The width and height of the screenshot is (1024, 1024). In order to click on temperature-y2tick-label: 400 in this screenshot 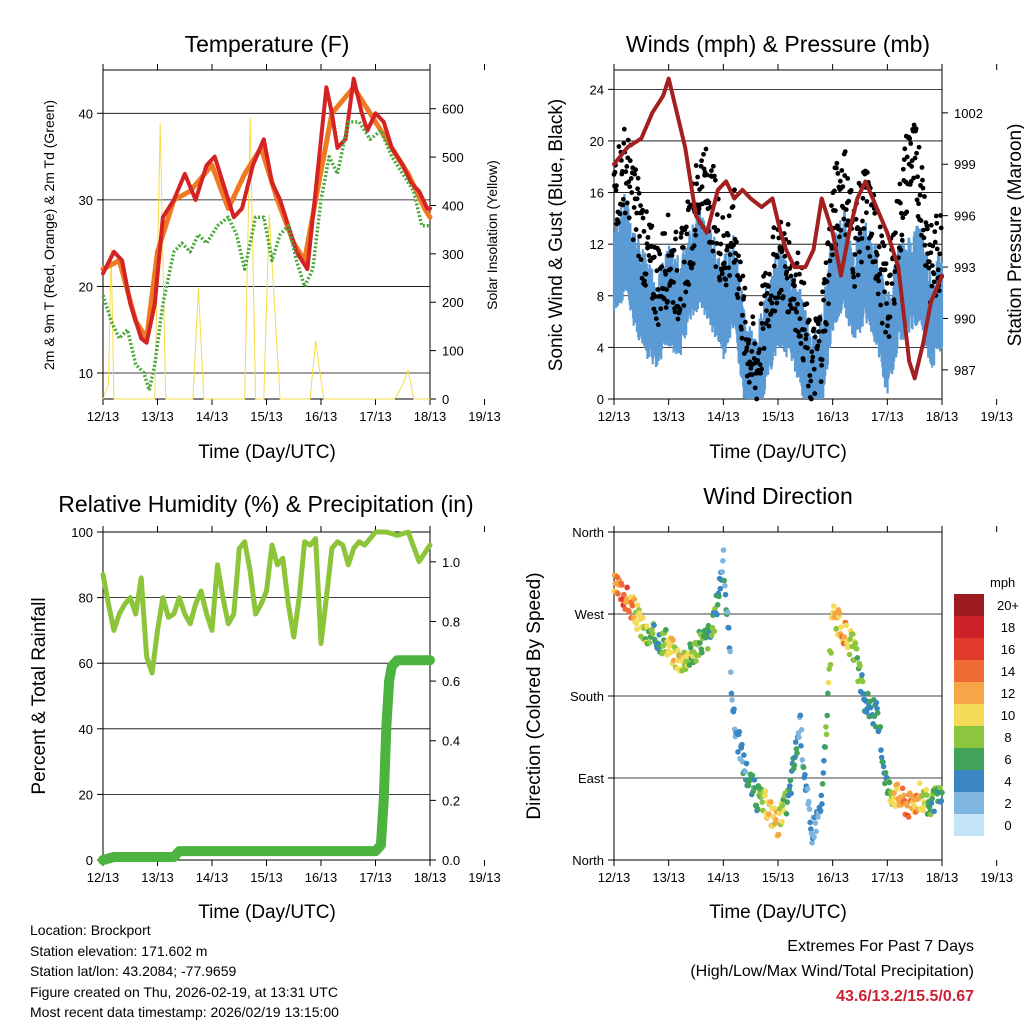, I will do `click(453, 205)`.